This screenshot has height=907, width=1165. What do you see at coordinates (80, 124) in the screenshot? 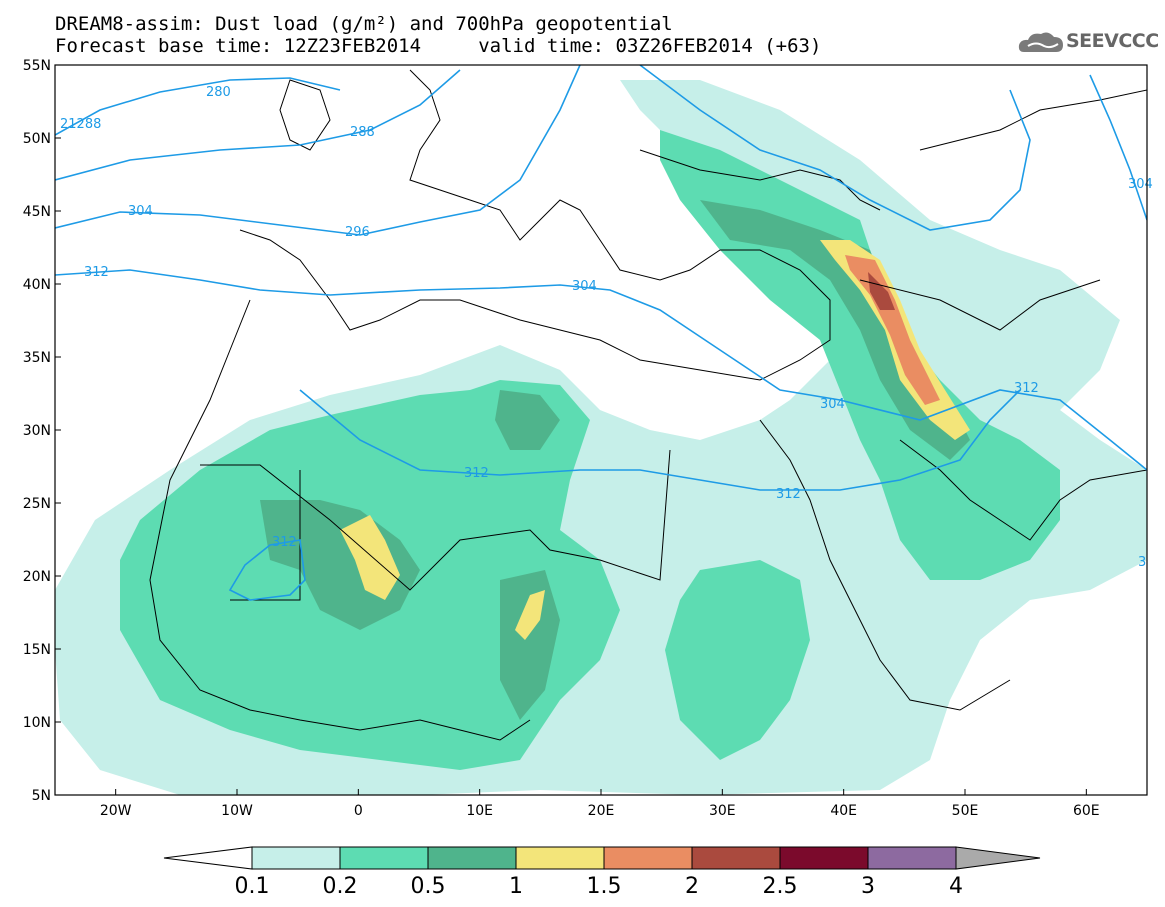
I see `contour-label: 21288` at bounding box center [80, 124].